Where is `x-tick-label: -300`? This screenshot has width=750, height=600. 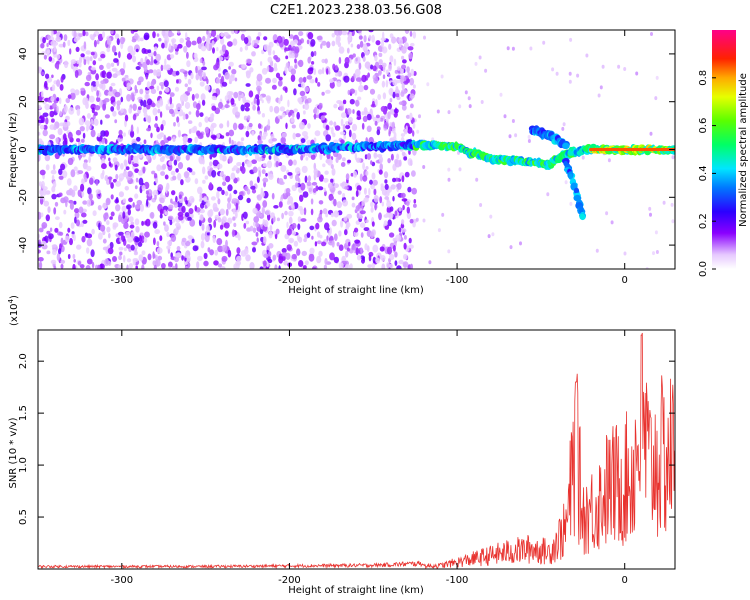
x-tick-label: -300 is located at coordinates (121, 580).